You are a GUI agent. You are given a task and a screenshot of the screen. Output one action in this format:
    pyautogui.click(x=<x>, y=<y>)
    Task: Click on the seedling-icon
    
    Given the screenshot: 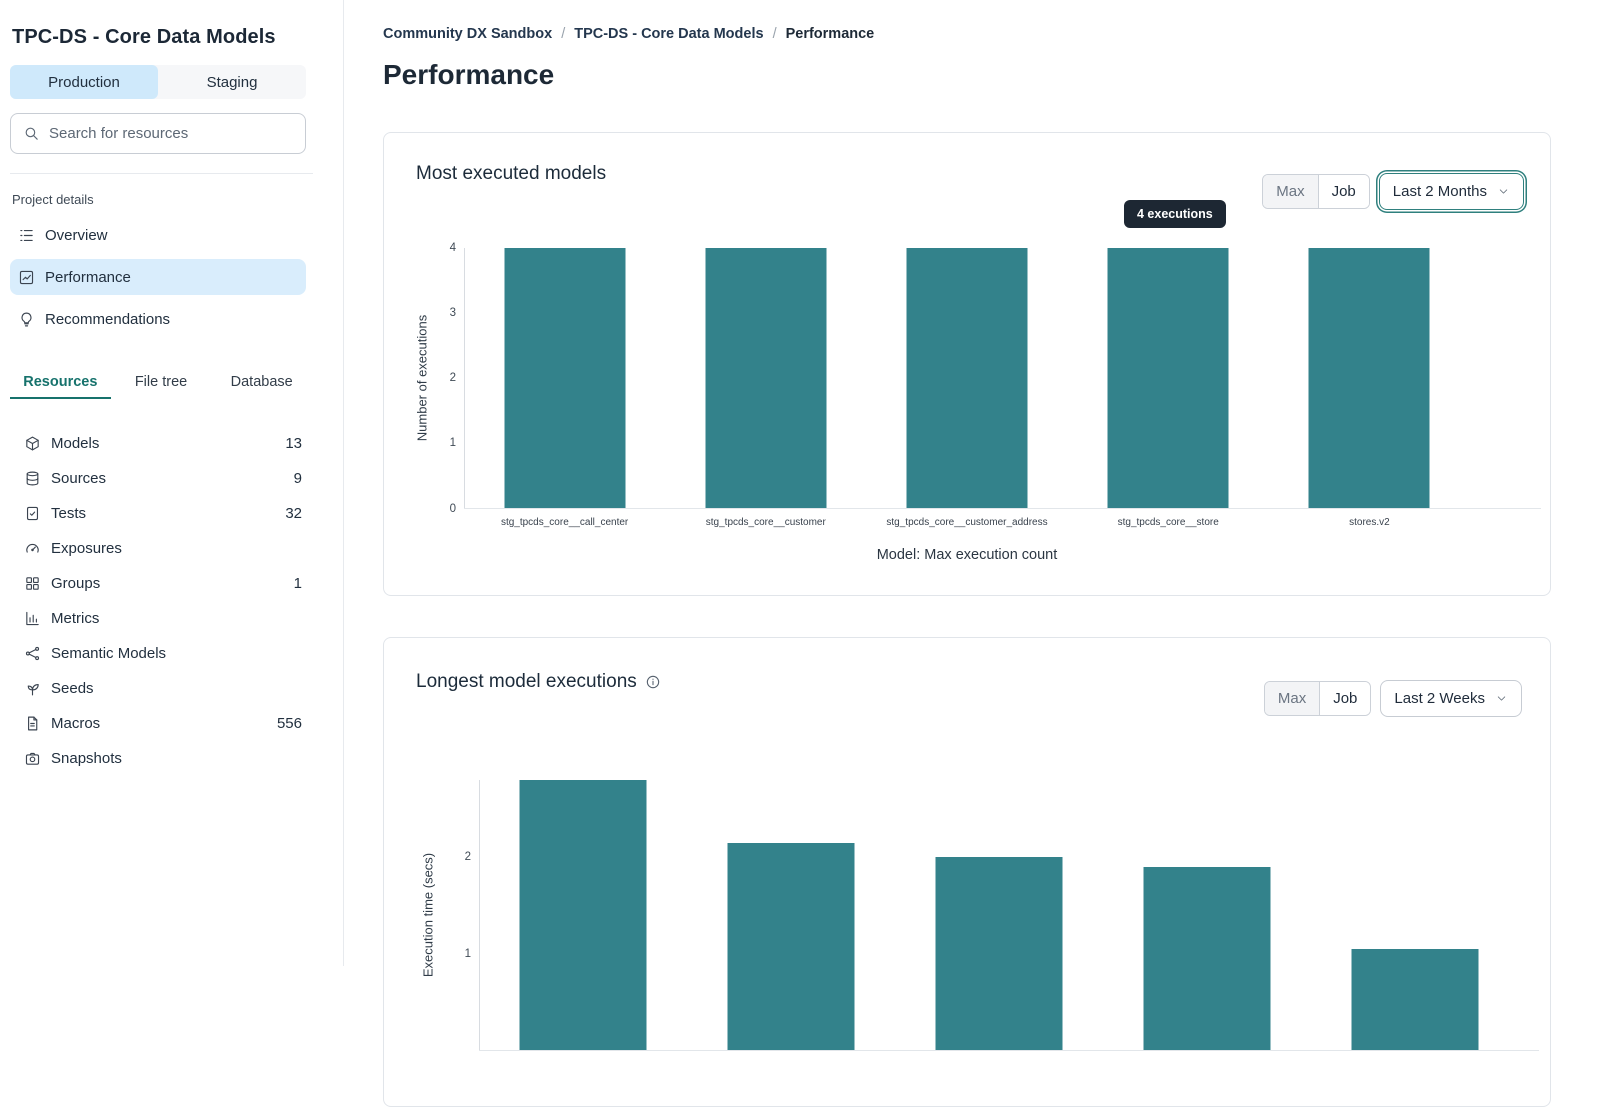 What is the action you would take?
    pyautogui.click(x=32, y=688)
    